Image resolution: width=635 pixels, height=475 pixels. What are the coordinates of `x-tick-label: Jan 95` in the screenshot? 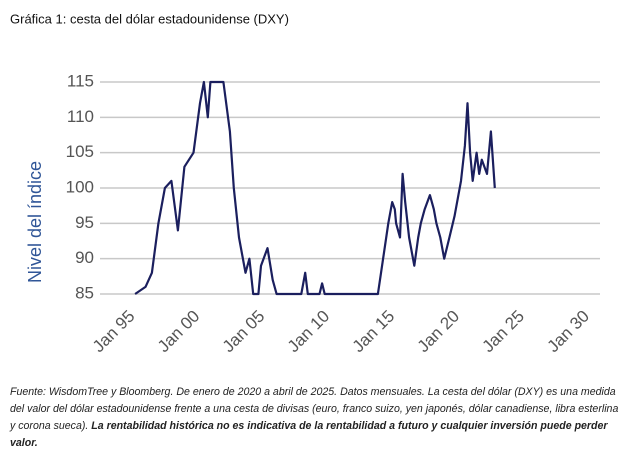 It's located at (114, 332).